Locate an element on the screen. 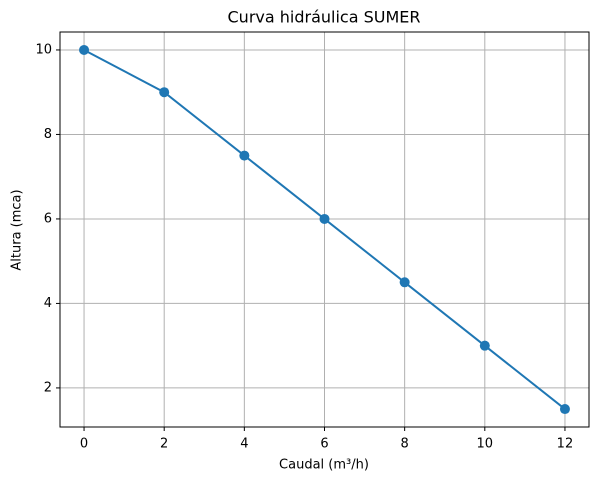 Image resolution: width=600 pixels, height=483 pixels. x-tick-label: 0 is located at coordinates (84, 444).